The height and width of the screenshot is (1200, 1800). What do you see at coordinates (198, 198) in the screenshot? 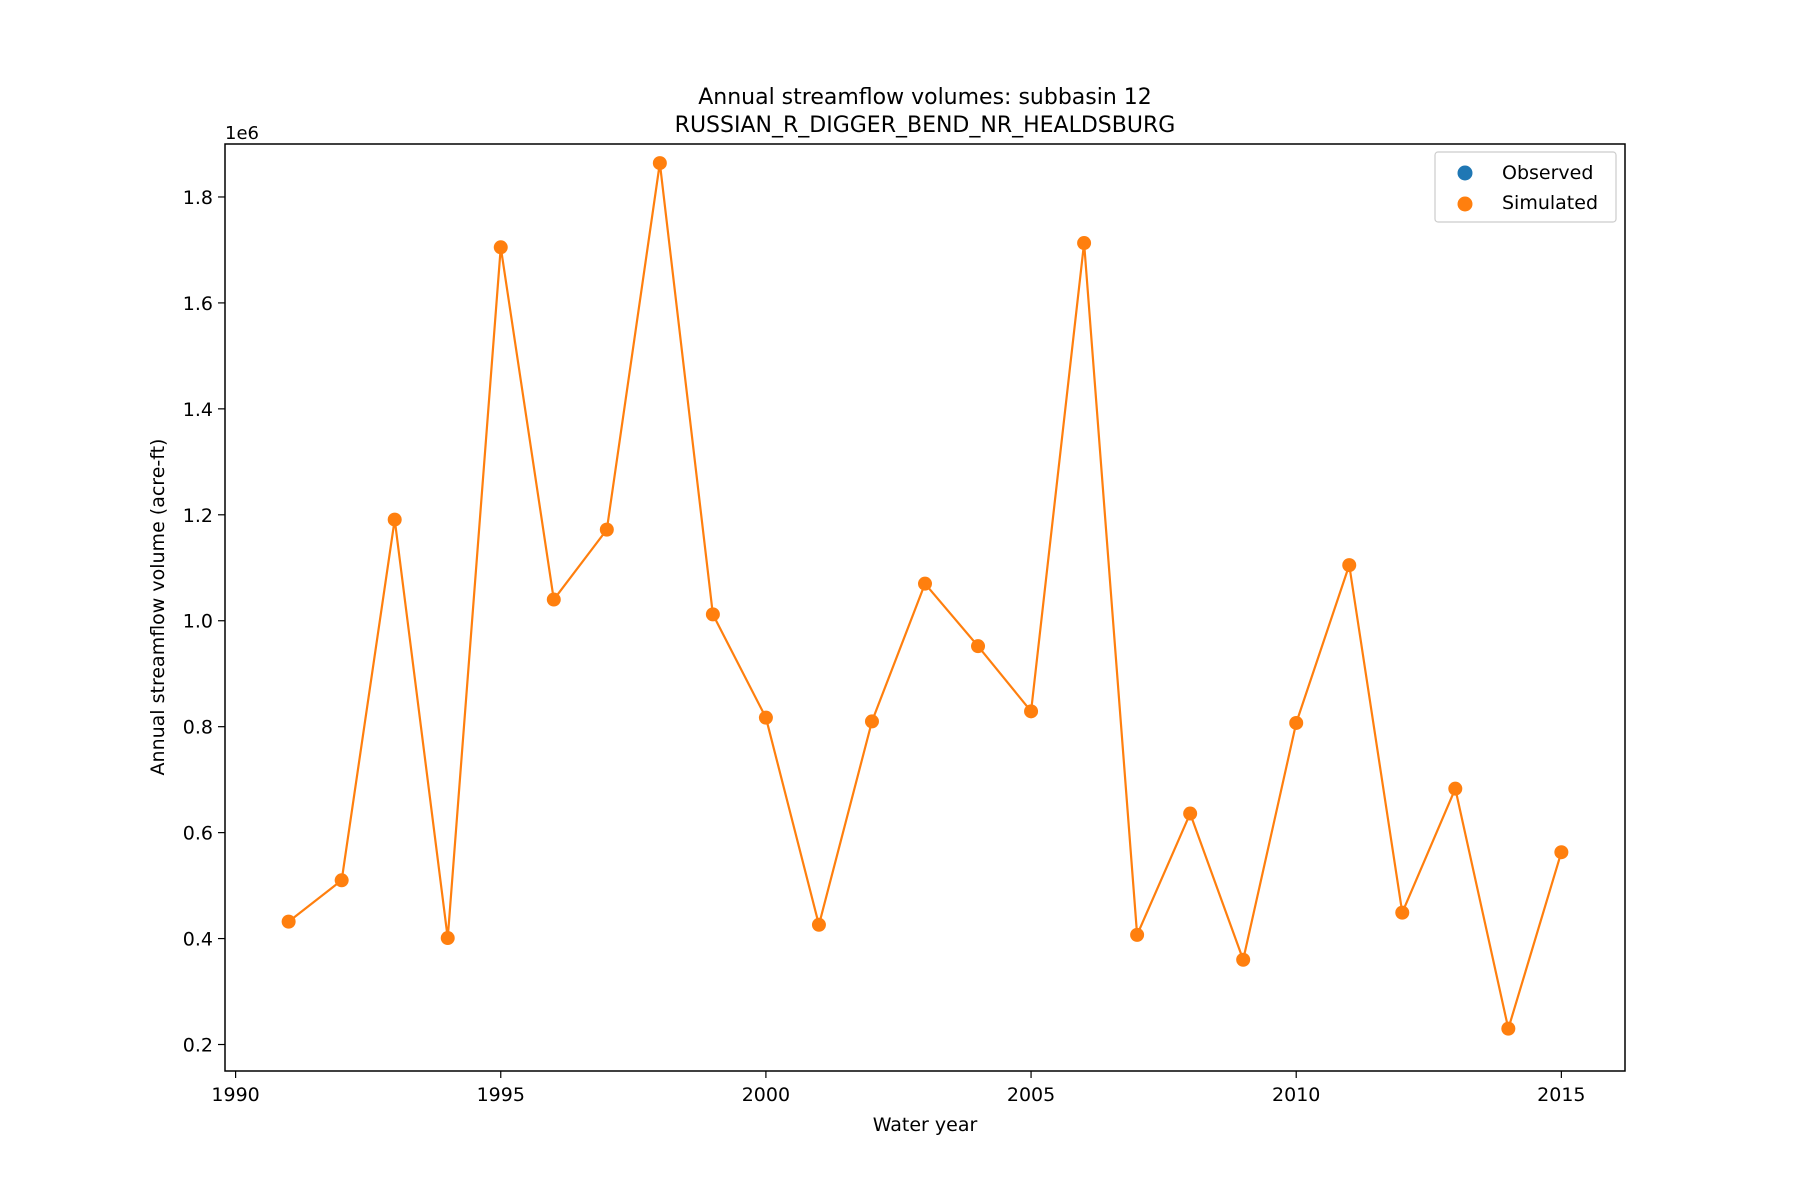
I see `y-tick-label: 1.8` at bounding box center [198, 198].